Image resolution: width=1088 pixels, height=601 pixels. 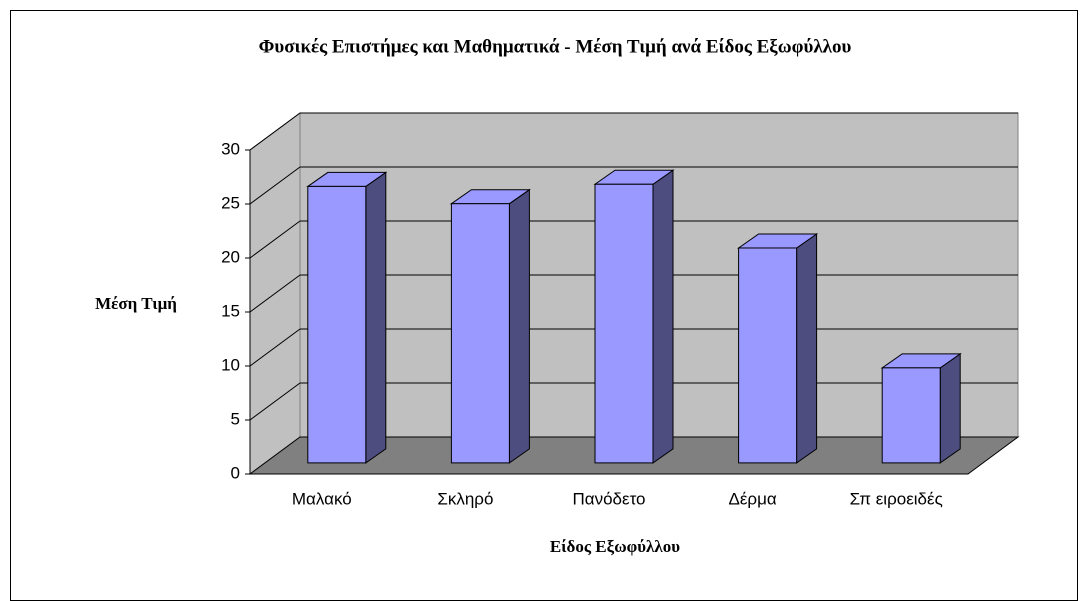 What do you see at coordinates (230, 202) in the screenshot?
I see `y-tick-label: 25` at bounding box center [230, 202].